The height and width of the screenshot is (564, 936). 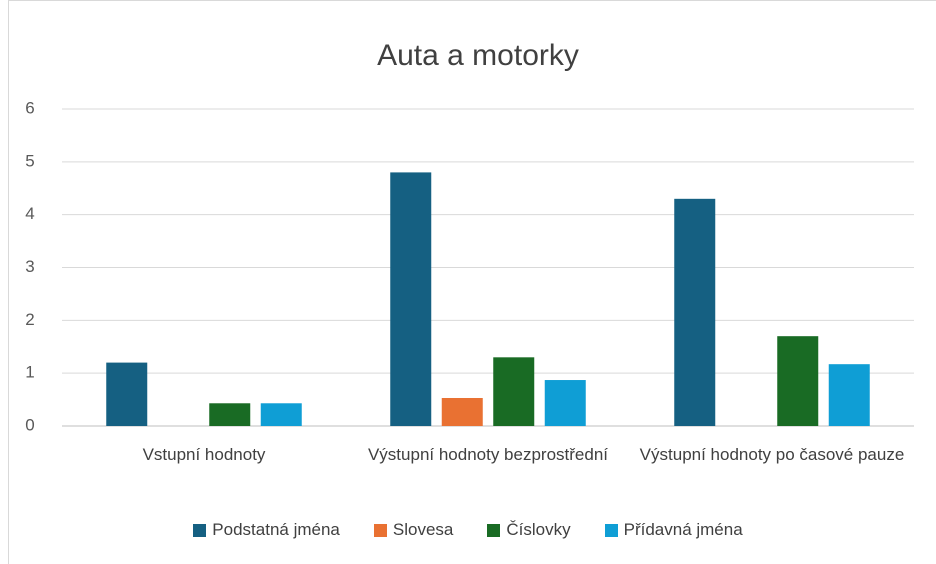 What do you see at coordinates (772, 454) in the screenshot?
I see `x-tick-label: Výstupní hodnoty po časové pauze` at bounding box center [772, 454].